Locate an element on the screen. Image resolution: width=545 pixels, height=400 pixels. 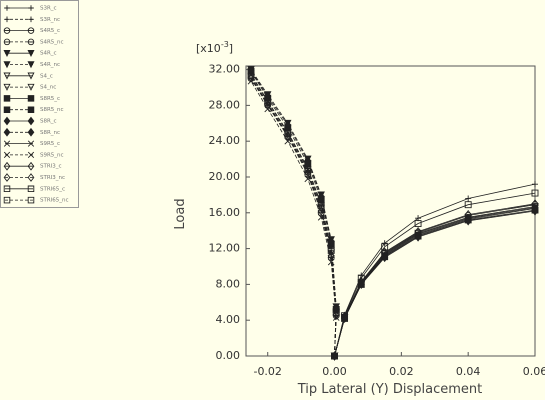
legend-label: S4R_c is located at coordinates (48, 54).